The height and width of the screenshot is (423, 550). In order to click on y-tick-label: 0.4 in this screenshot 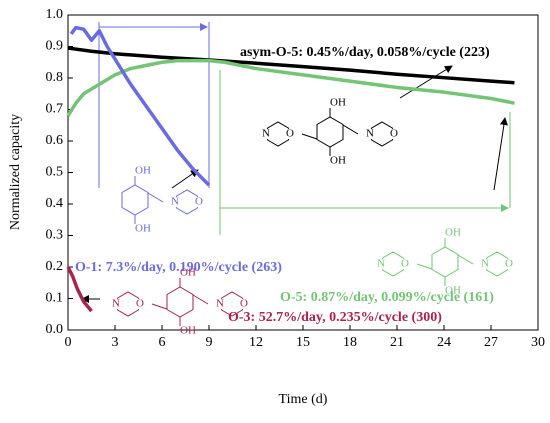, I will do `click(55, 203)`.